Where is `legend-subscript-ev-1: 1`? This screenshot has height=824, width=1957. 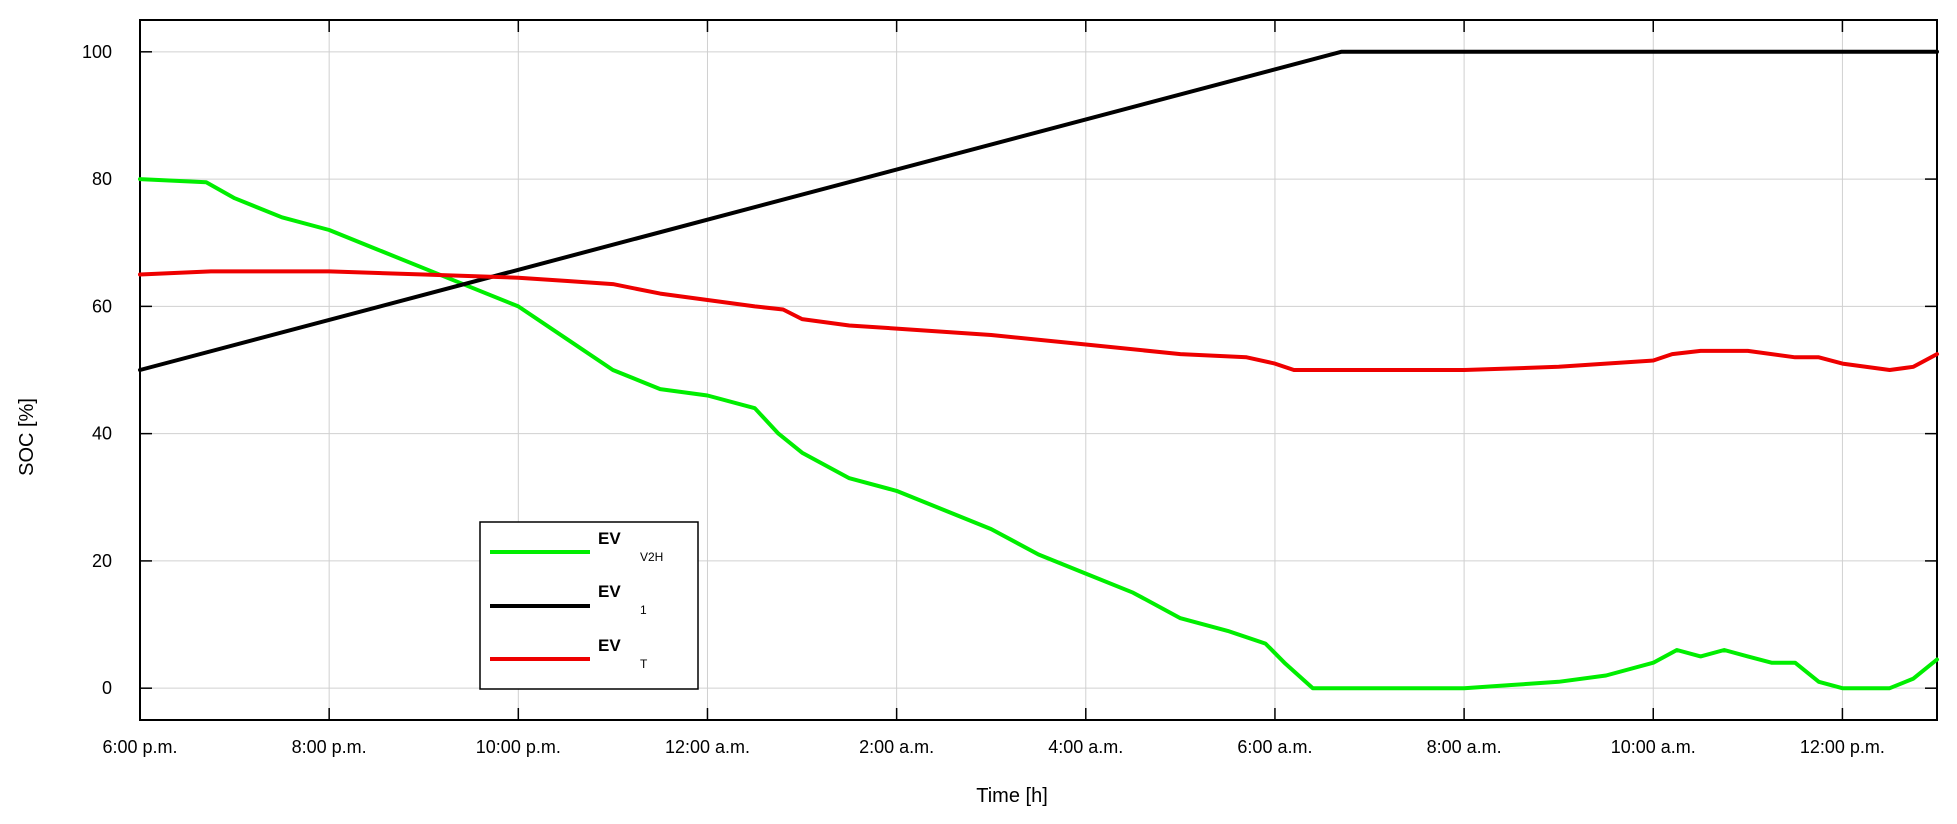
legend-subscript-ev-1: 1 is located at coordinates (643, 610).